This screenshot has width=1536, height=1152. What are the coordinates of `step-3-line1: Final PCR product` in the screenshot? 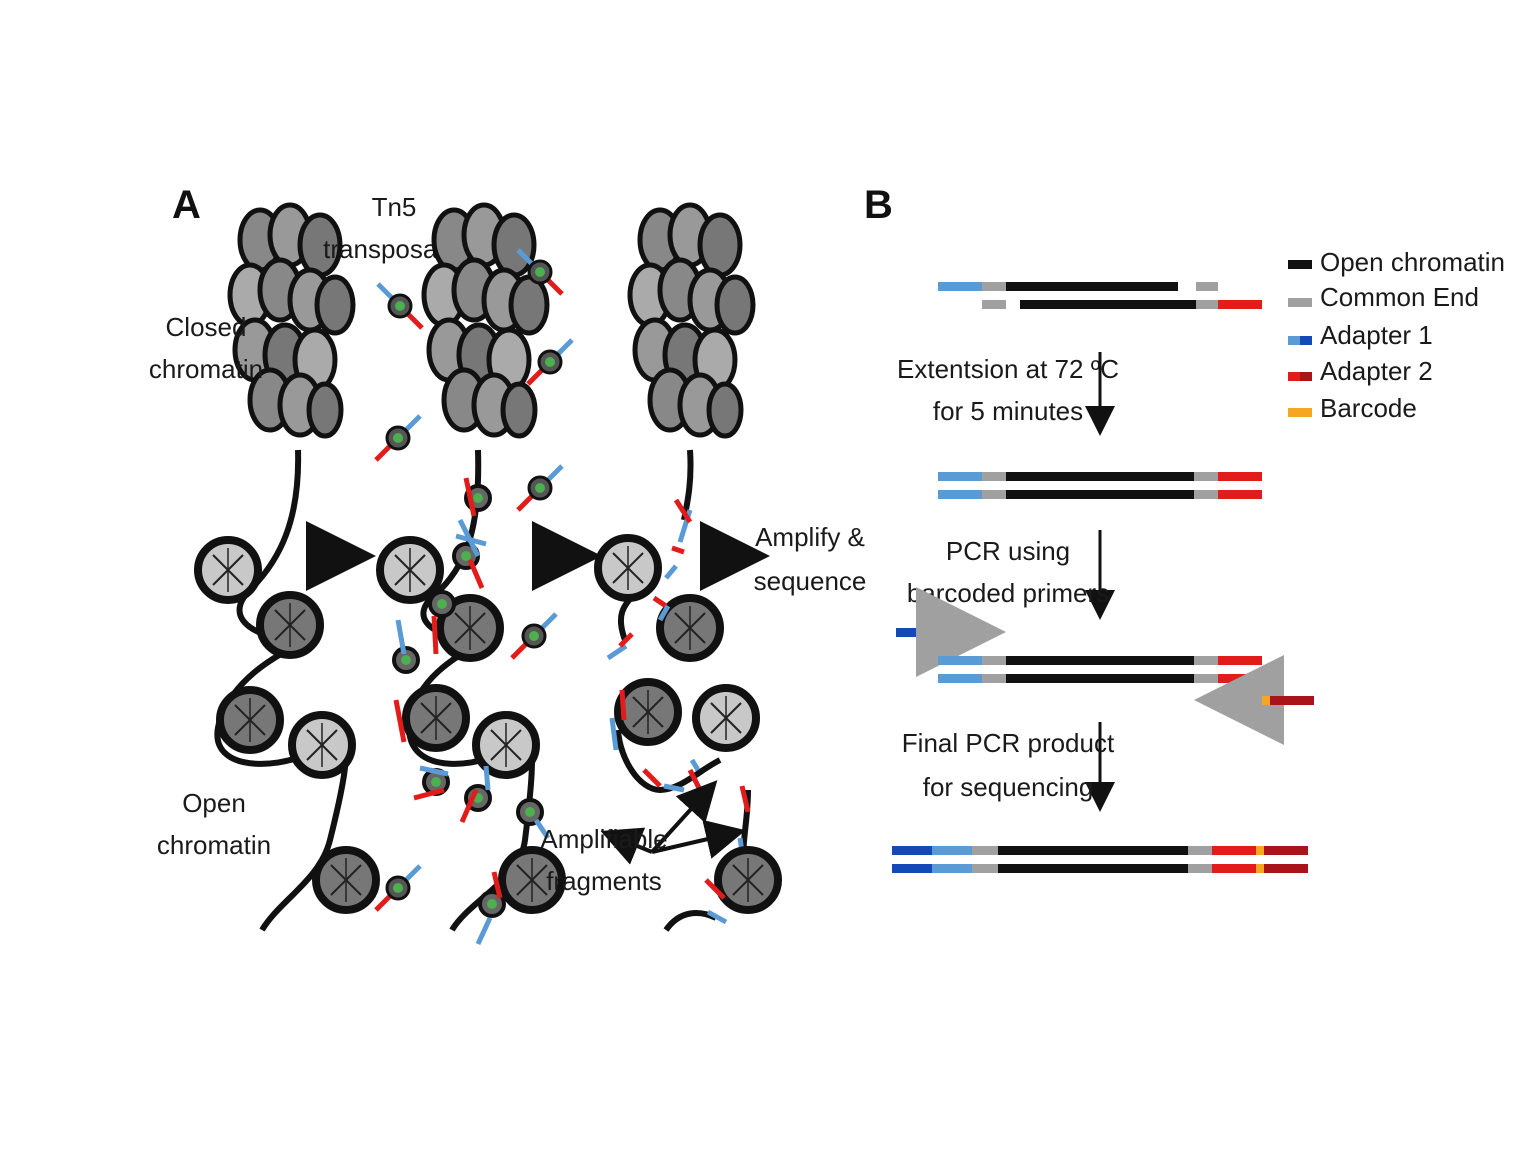 It's located at (1008, 743).